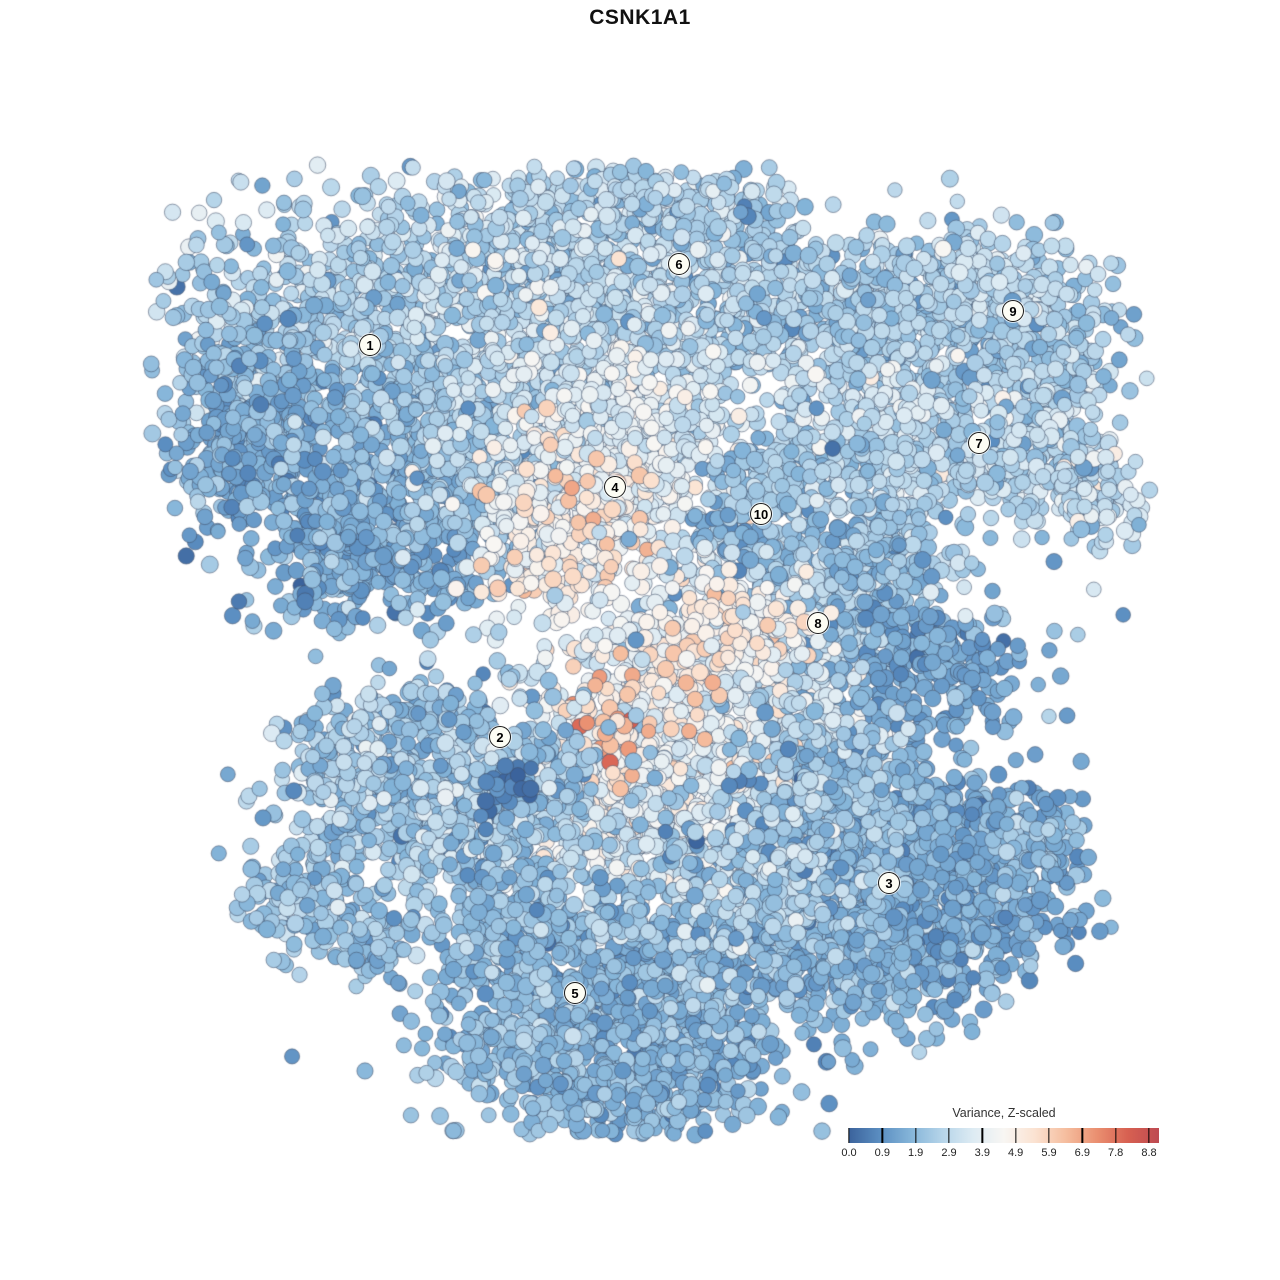 This screenshot has width=1280, height=1280. What do you see at coordinates (640, 17) in the screenshot?
I see `chart-title: CSNK1A1` at bounding box center [640, 17].